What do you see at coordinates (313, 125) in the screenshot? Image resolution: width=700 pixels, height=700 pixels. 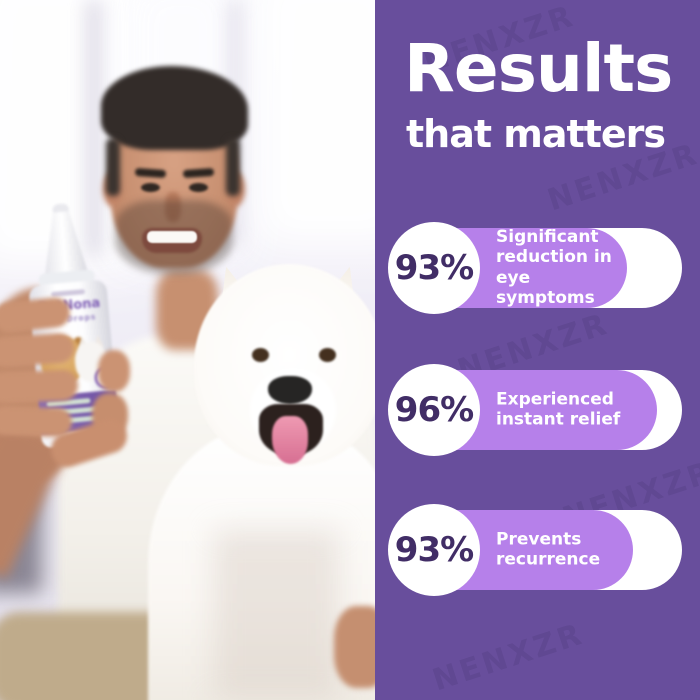 I see `window-light` at bounding box center [313, 125].